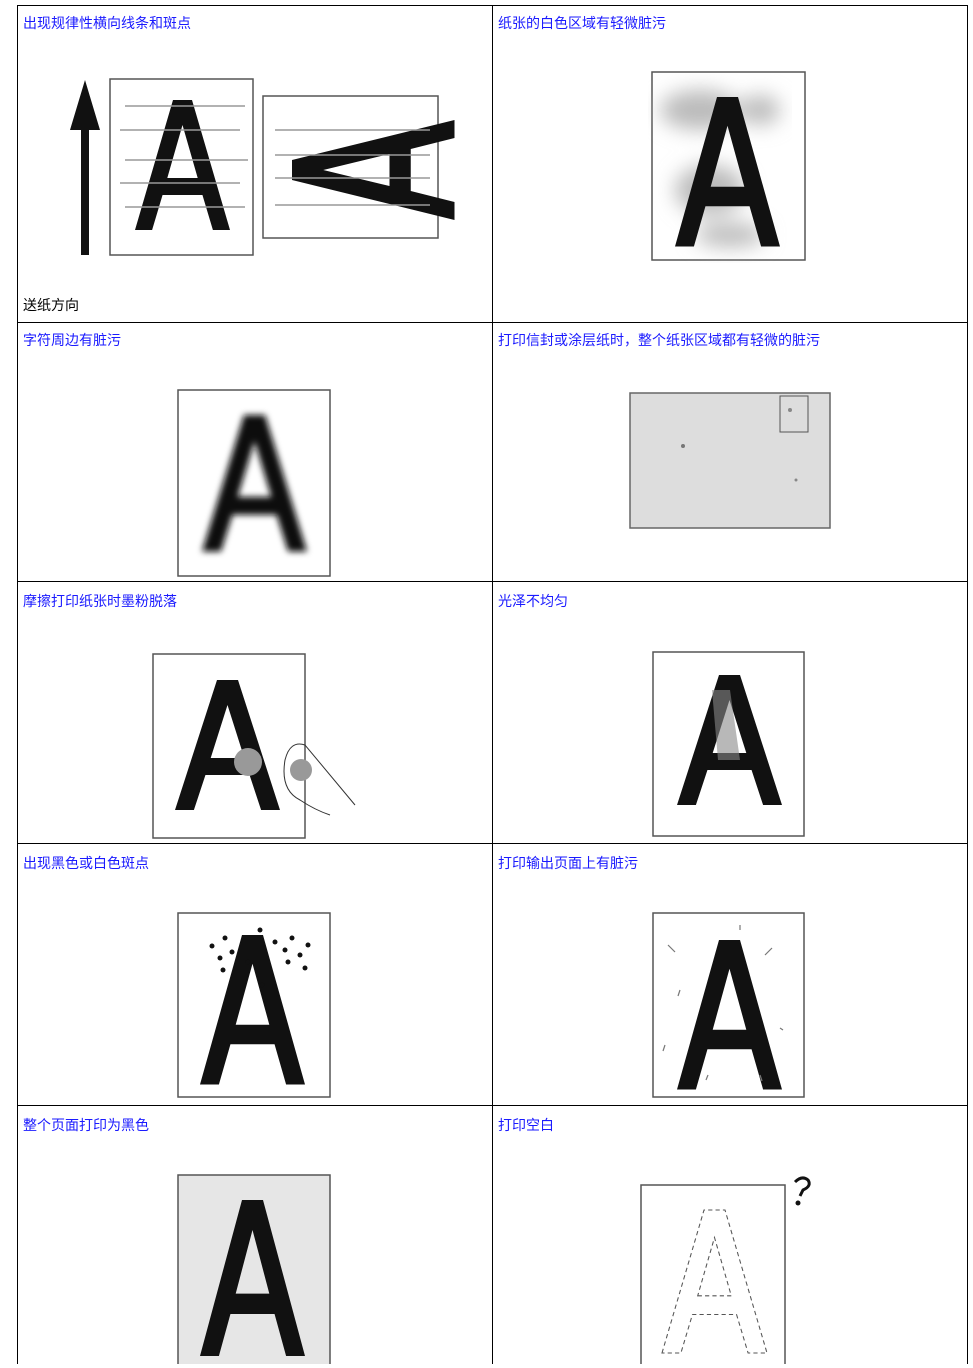 The height and width of the screenshot is (1368, 973). What do you see at coordinates (254, 1270) in the screenshot?
I see `illustration-black-page` at bounding box center [254, 1270].